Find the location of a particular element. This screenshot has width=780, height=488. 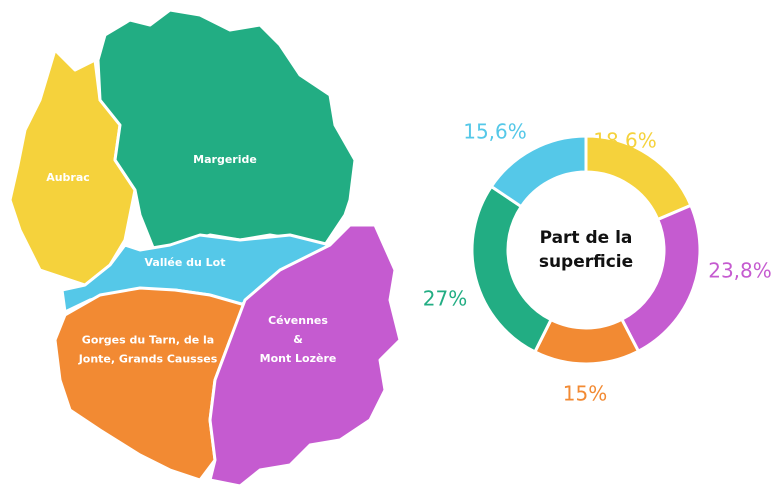

region-label: Mont Lozère is located at coordinates (298, 358).